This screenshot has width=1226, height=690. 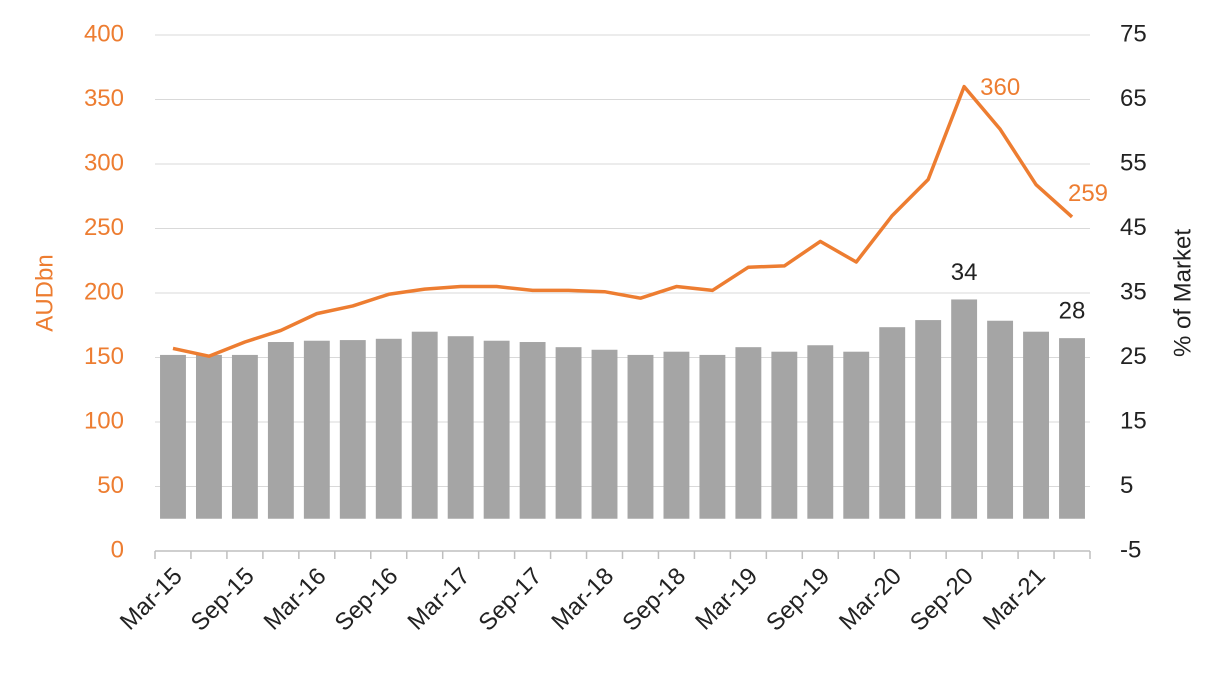 What do you see at coordinates (295, 599) in the screenshot?
I see `x-tick-label: Mar-16` at bounding box center [295, 599].